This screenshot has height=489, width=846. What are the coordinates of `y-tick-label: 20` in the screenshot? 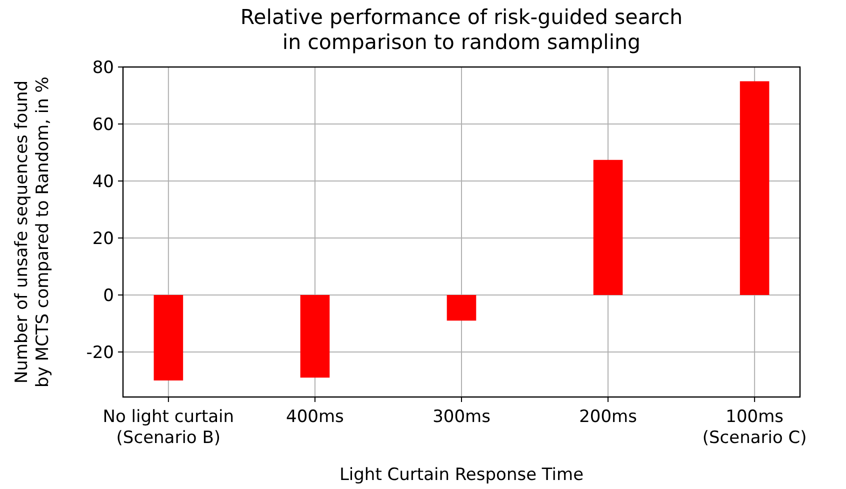 It's located at (103, 238).